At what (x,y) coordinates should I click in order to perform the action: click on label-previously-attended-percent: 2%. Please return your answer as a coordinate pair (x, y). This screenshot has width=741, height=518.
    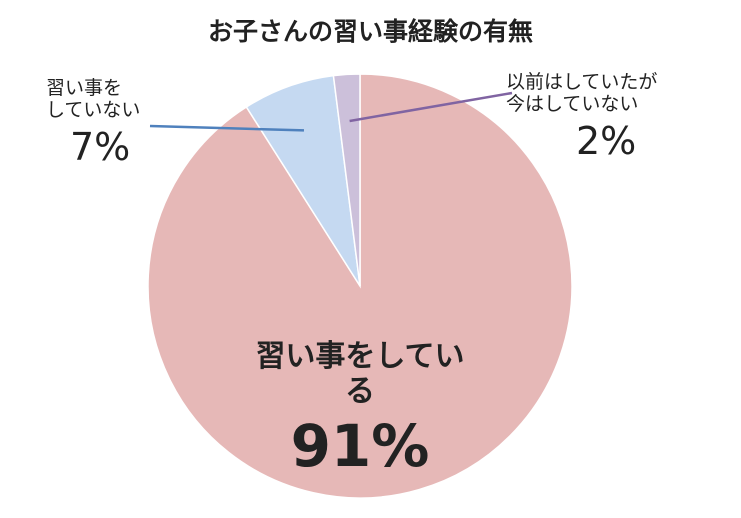
    Looking at the image, I should click on (606, 140).